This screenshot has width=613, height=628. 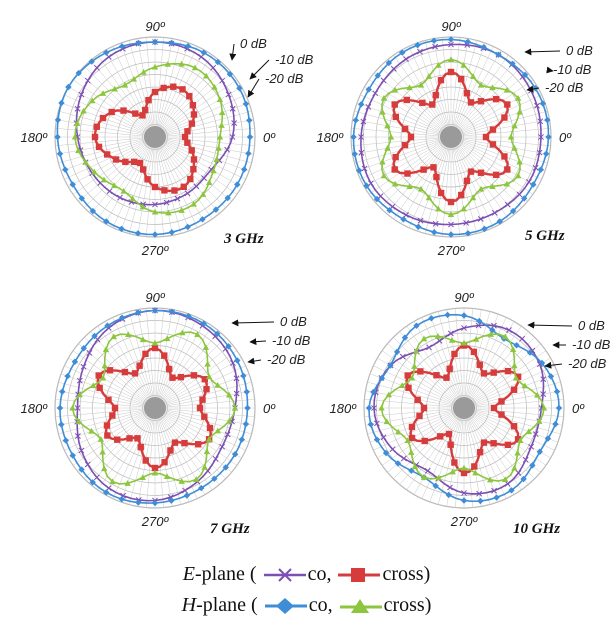 What do you see at coordinates (451, 26) in the screenshot?
I see `angle-label-90: 90º` at bounding box center [451, 26].